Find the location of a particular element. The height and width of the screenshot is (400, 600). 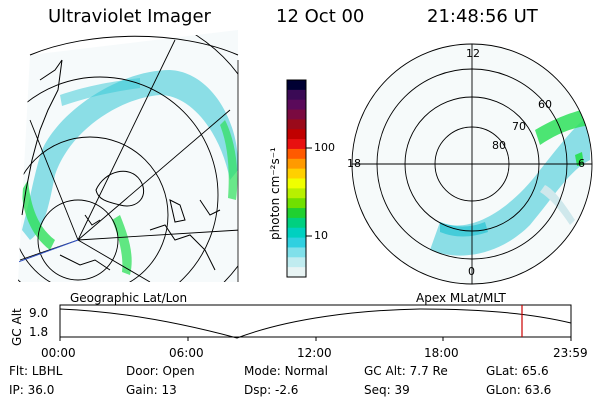

mode-value: Normal is located at coordinates (306, 371).